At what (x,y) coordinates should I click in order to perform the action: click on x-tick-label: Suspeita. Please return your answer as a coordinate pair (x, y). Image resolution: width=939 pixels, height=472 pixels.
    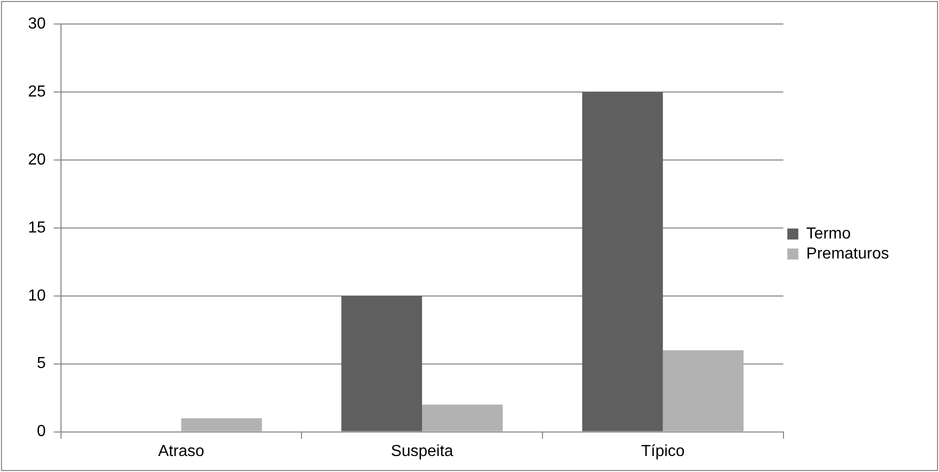
    Looking at the image, I should click on (422, 451).